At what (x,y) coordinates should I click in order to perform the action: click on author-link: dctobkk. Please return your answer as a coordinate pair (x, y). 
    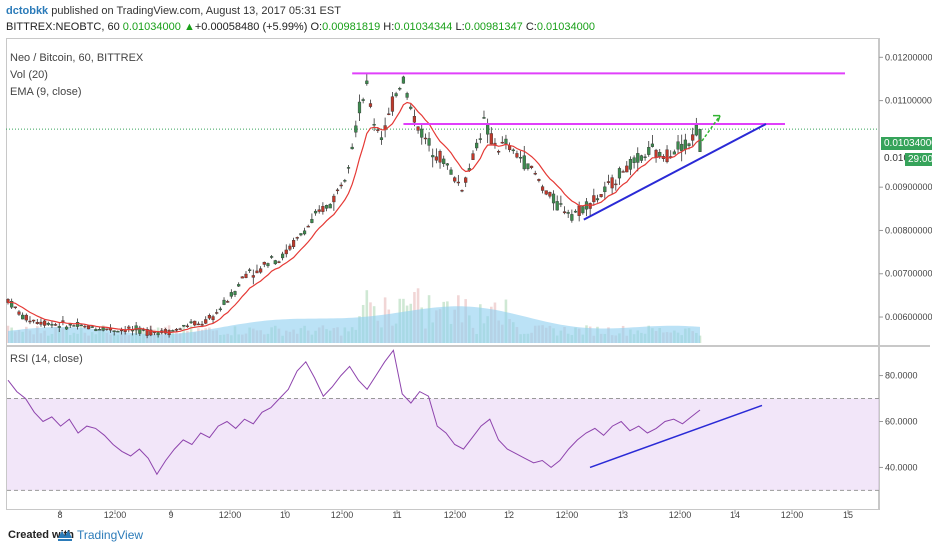
    Looking at the image, I should click on (27, 11).